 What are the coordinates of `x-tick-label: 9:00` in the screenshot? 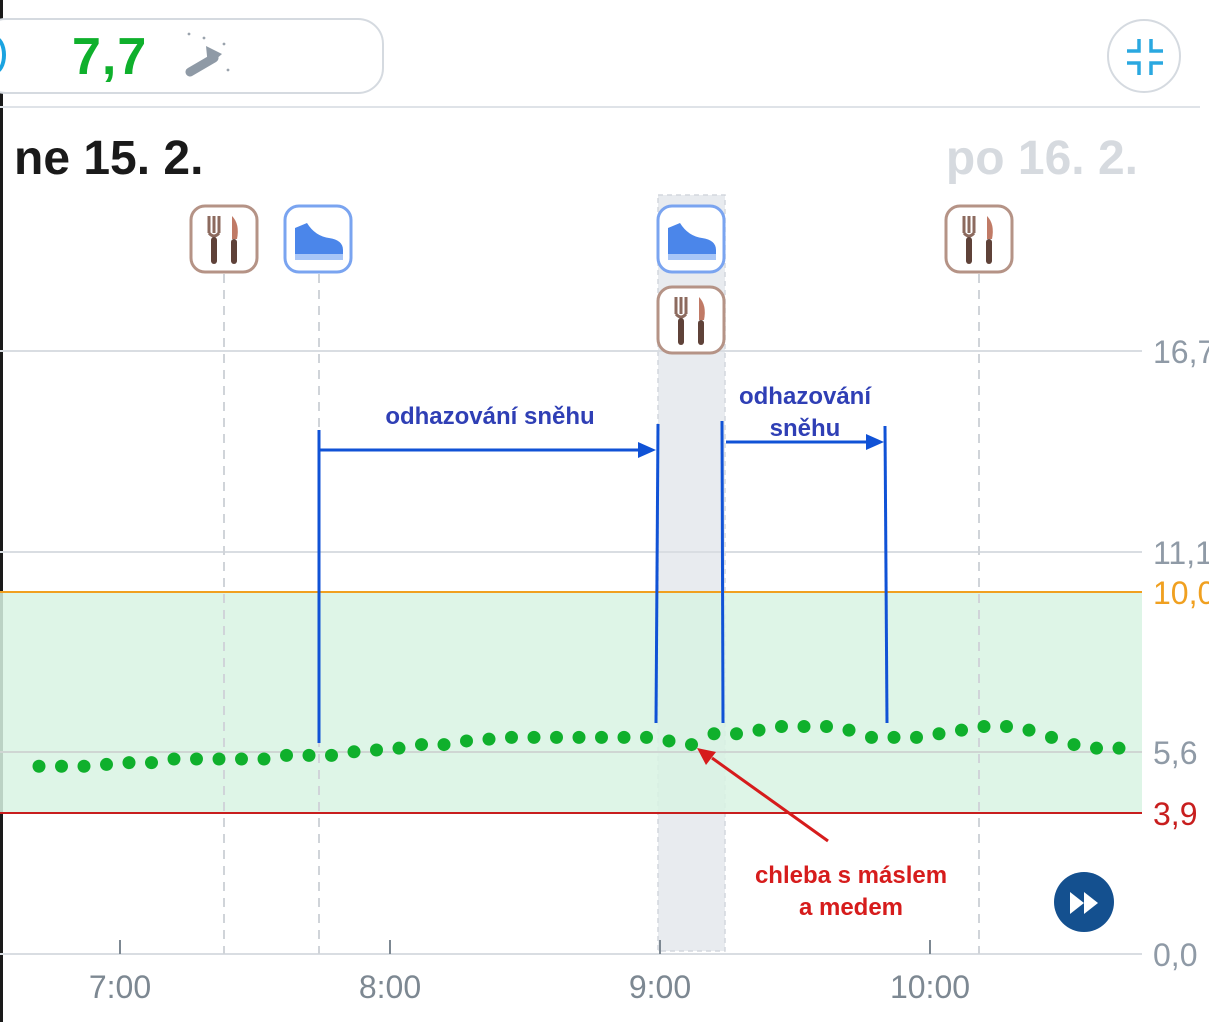 It's located at (660, 987).